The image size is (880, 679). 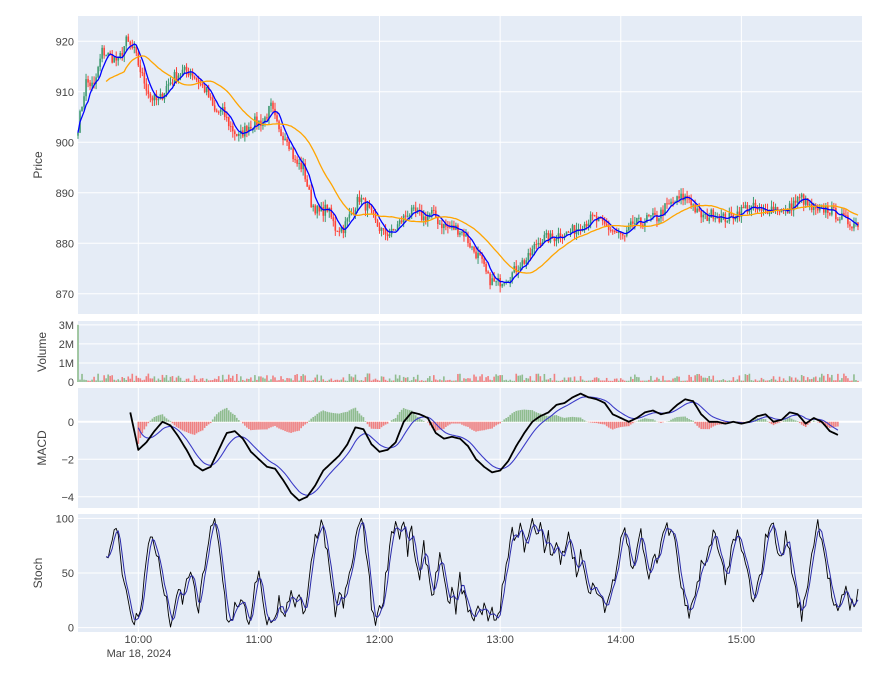 What do you see at coordinates (66, 345) in the screenshot?
I see `volume-tick-label: 2M` at bounding box center [66, 345].